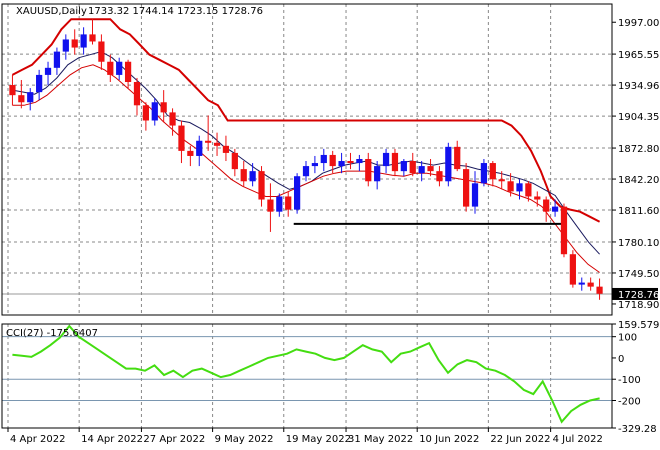 This screenshot has width=660, height=450. What do you see at coordinates (174, 439) in the screenshot?
I see `date-label: 27 Apr 2022` at bounding box center [174, 439].